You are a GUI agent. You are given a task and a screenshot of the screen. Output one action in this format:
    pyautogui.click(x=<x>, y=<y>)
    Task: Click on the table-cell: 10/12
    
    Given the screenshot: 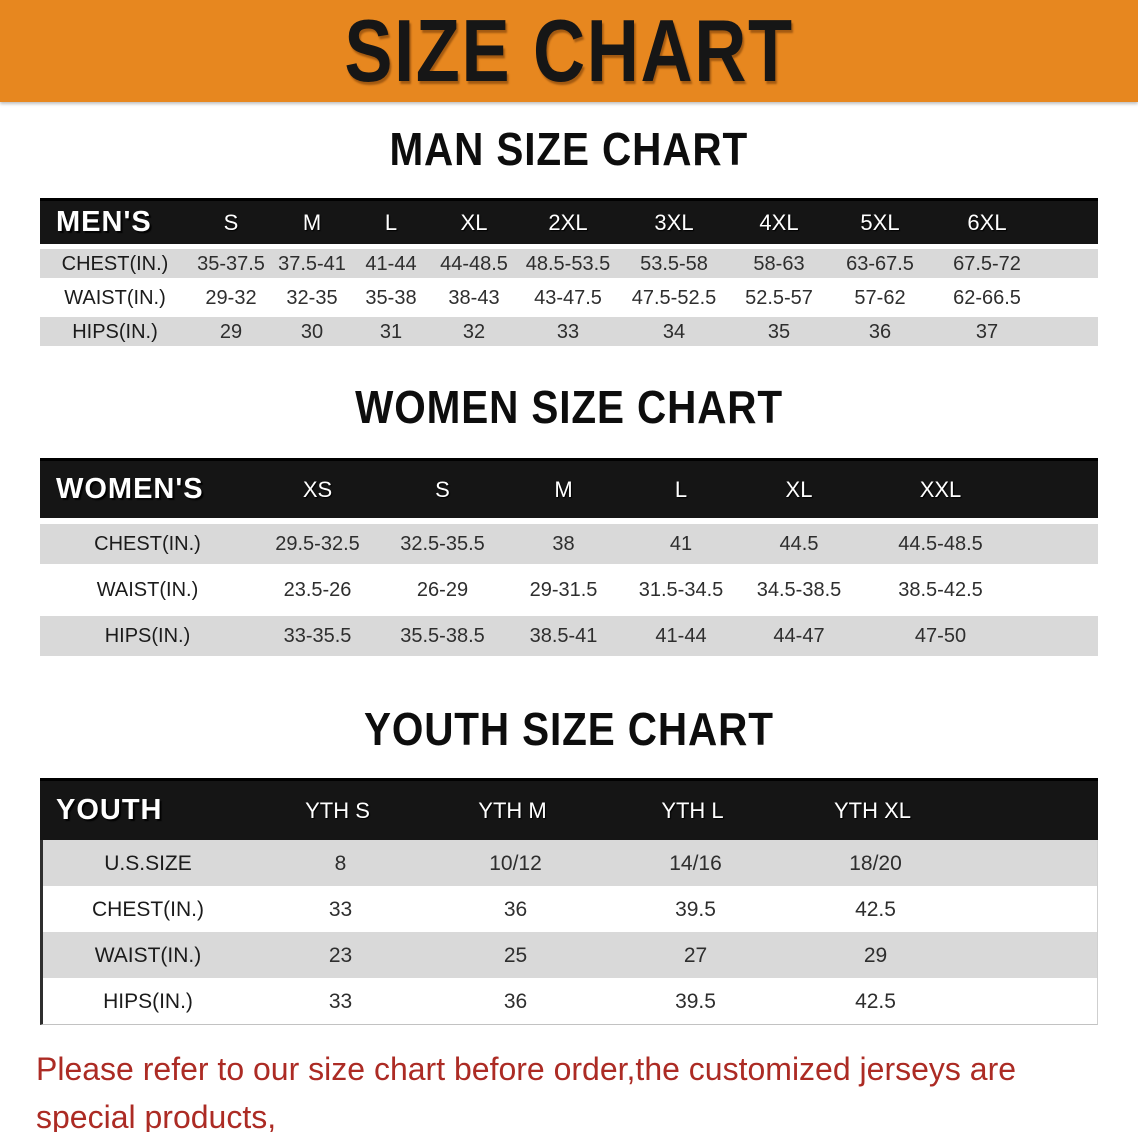 What is the action you would take?
    pyautogui.click(x=515, y=863)
    